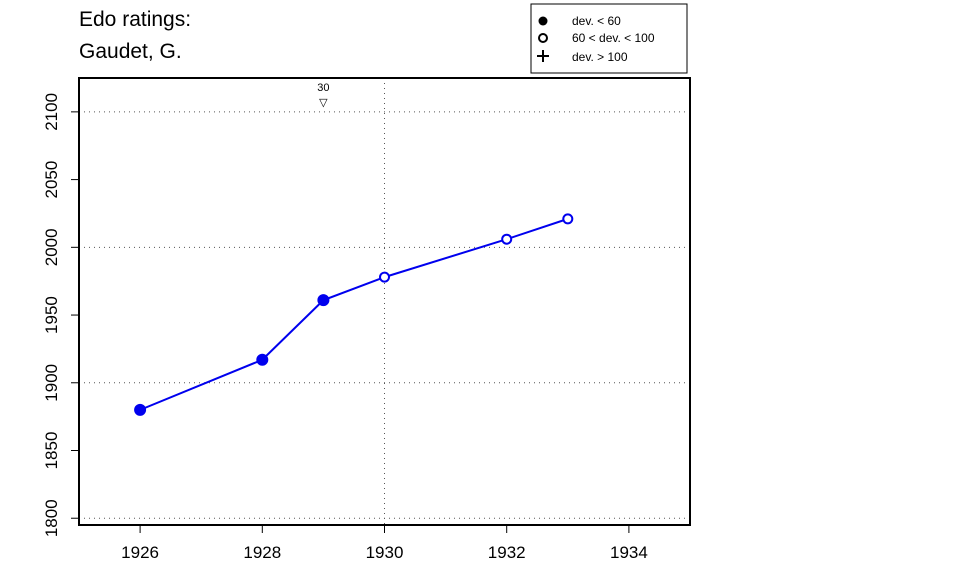 This screenshot has height=576, width=960. What do you see at coordinates (600, 57) in the screenshot?
I see `legend-label-3: dev. > 100` at bounding box center [600, 57].